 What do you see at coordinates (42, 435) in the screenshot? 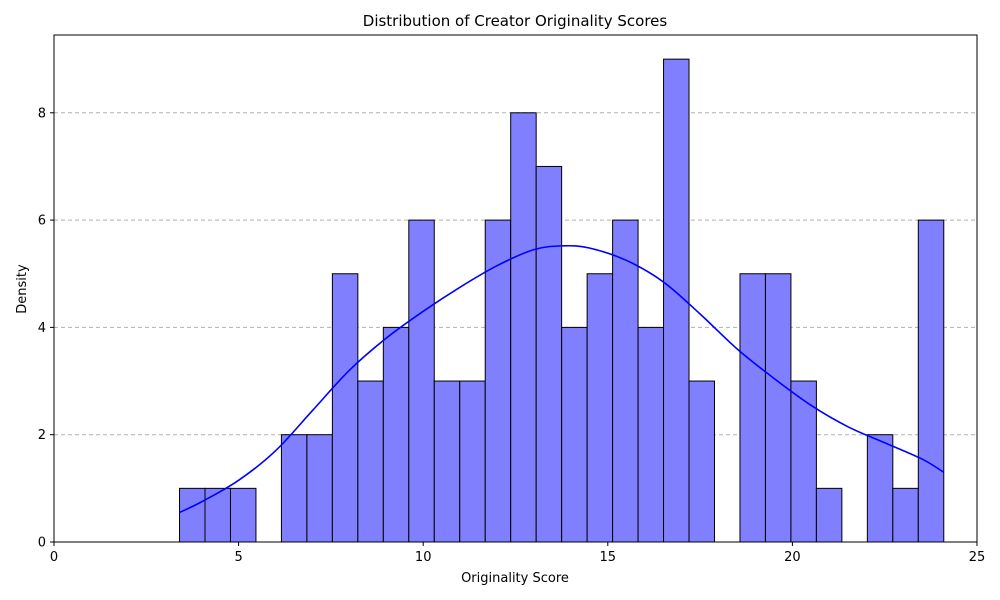
I see `y-tick-label: 2` at bounding box center [42, 435].